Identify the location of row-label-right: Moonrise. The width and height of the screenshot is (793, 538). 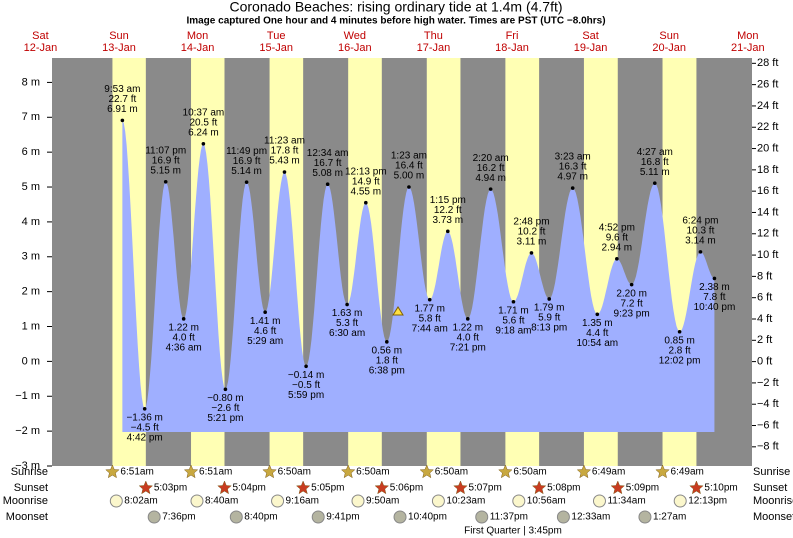
(773, 501).